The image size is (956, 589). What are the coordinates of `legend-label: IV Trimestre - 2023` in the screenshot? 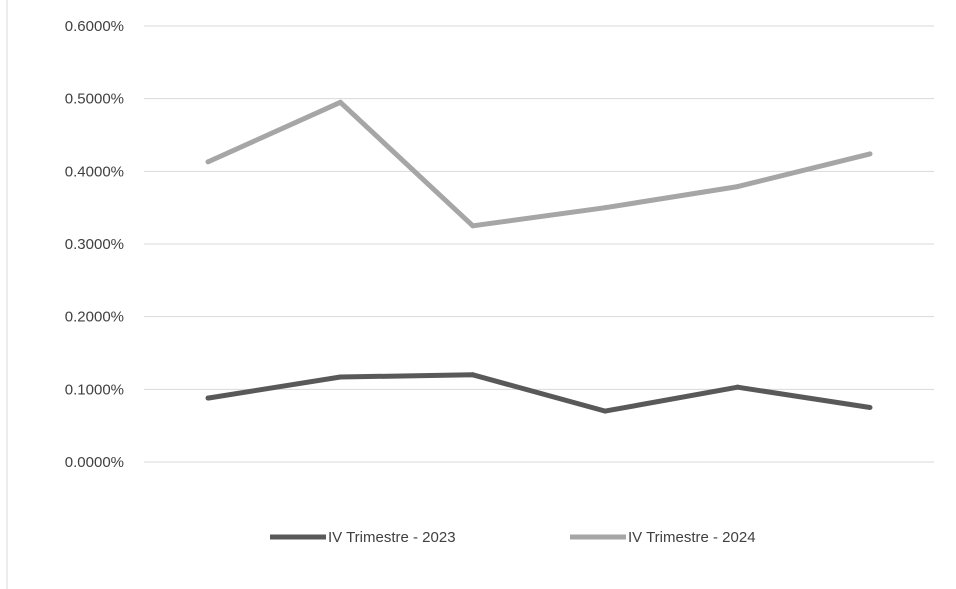 It's located at (392, 537).